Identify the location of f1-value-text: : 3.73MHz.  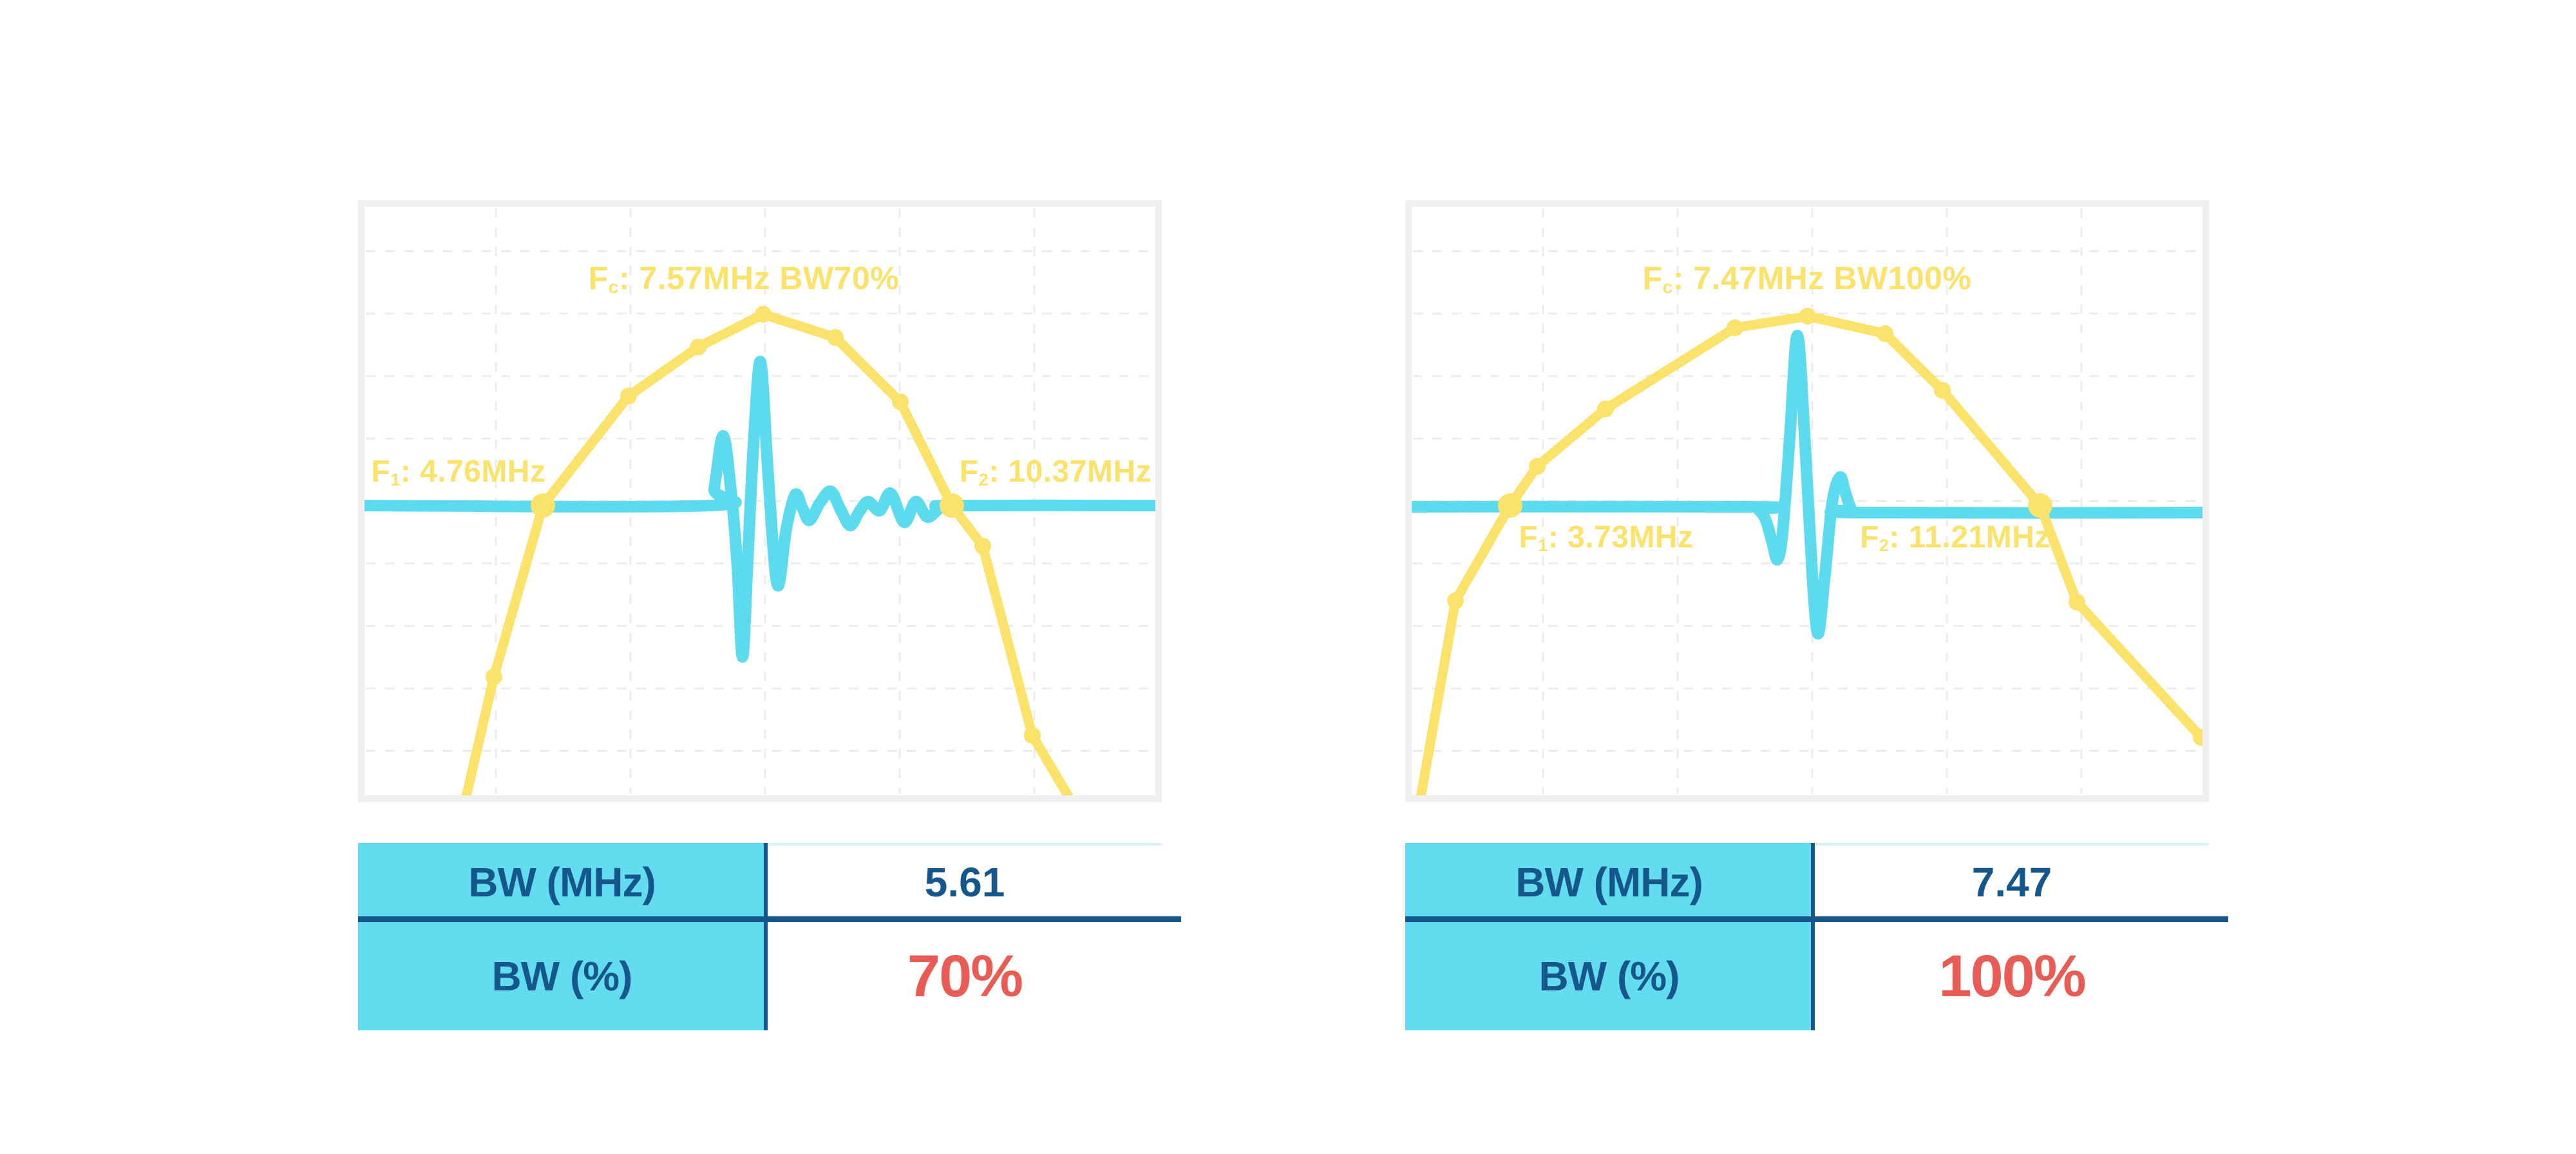
(1621, 537).